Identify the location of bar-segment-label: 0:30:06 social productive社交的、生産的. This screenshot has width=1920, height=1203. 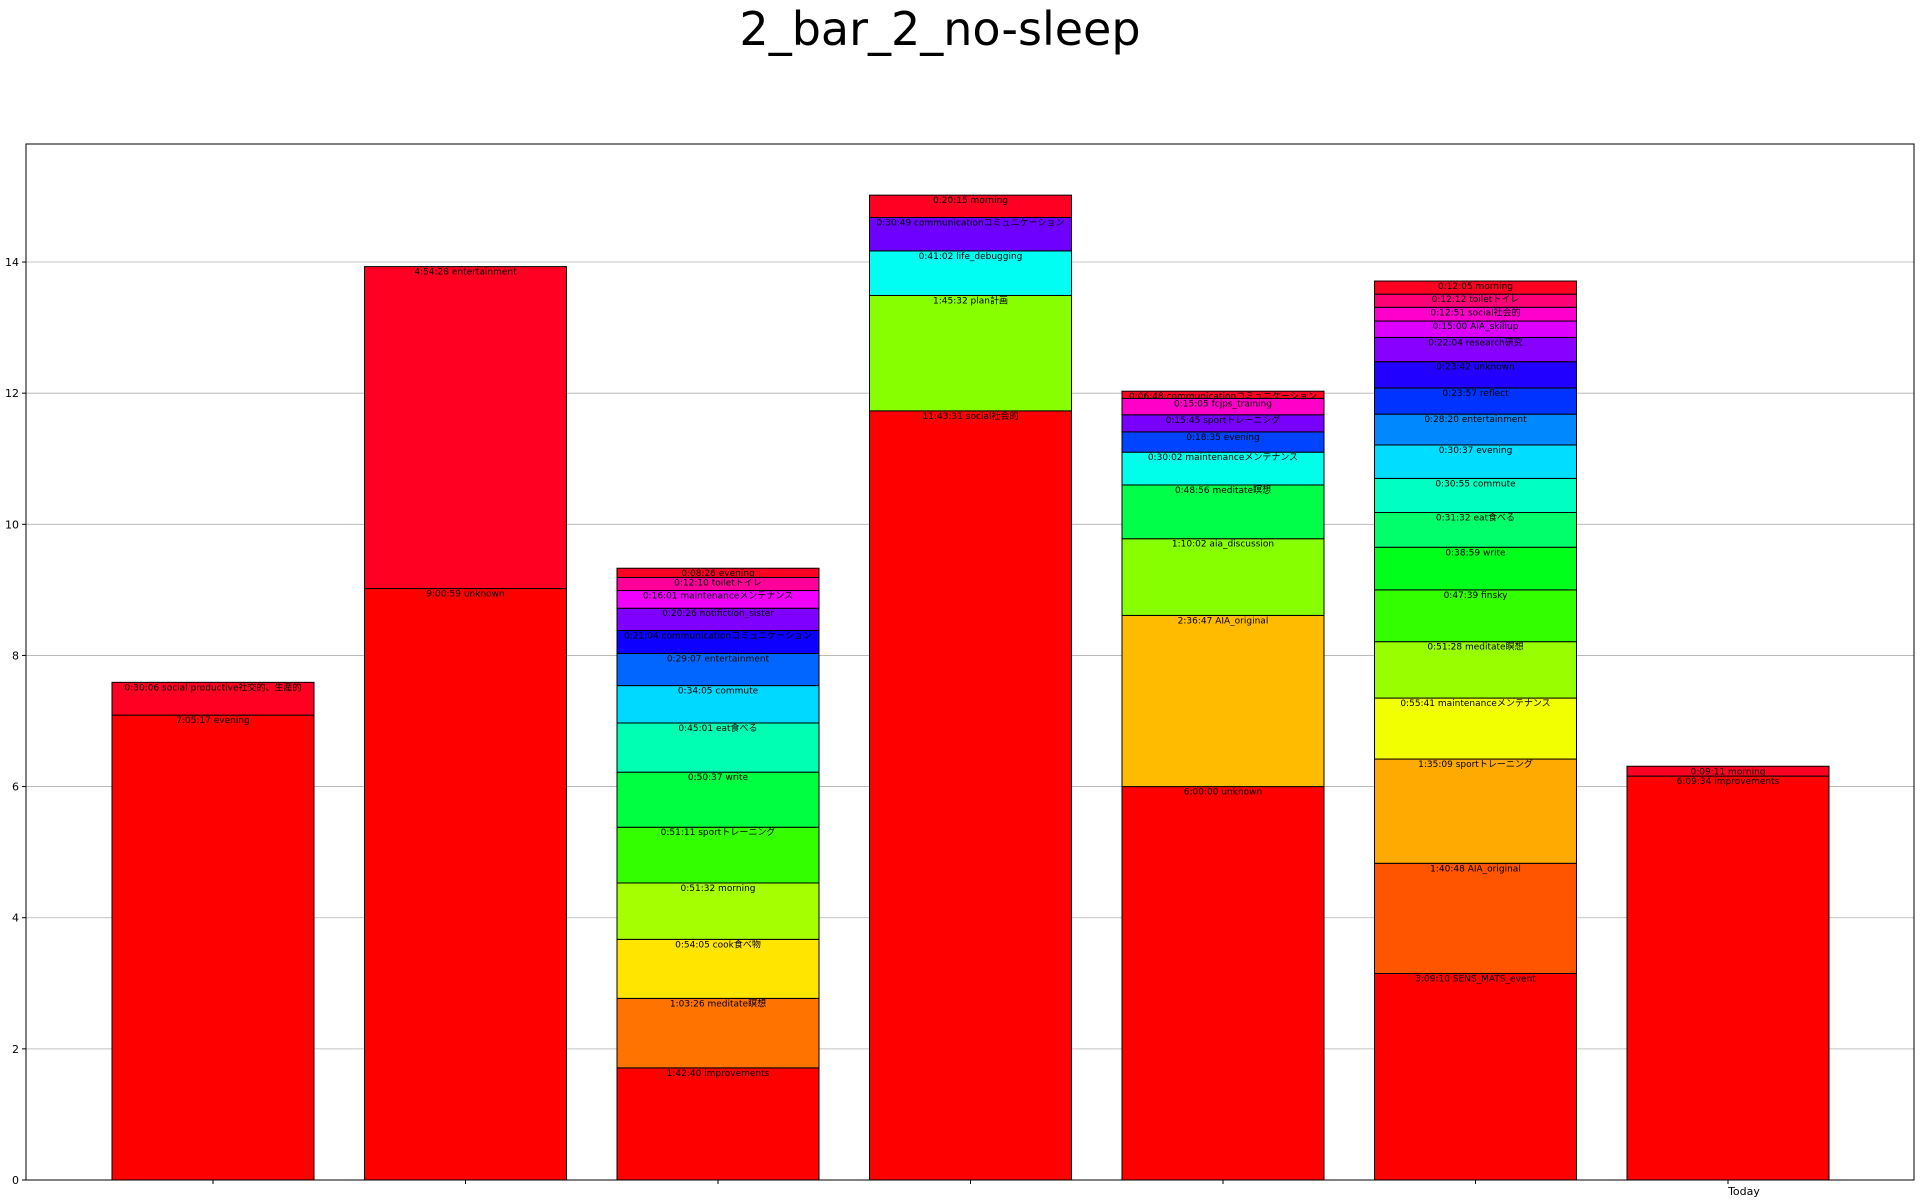
(212, 687).